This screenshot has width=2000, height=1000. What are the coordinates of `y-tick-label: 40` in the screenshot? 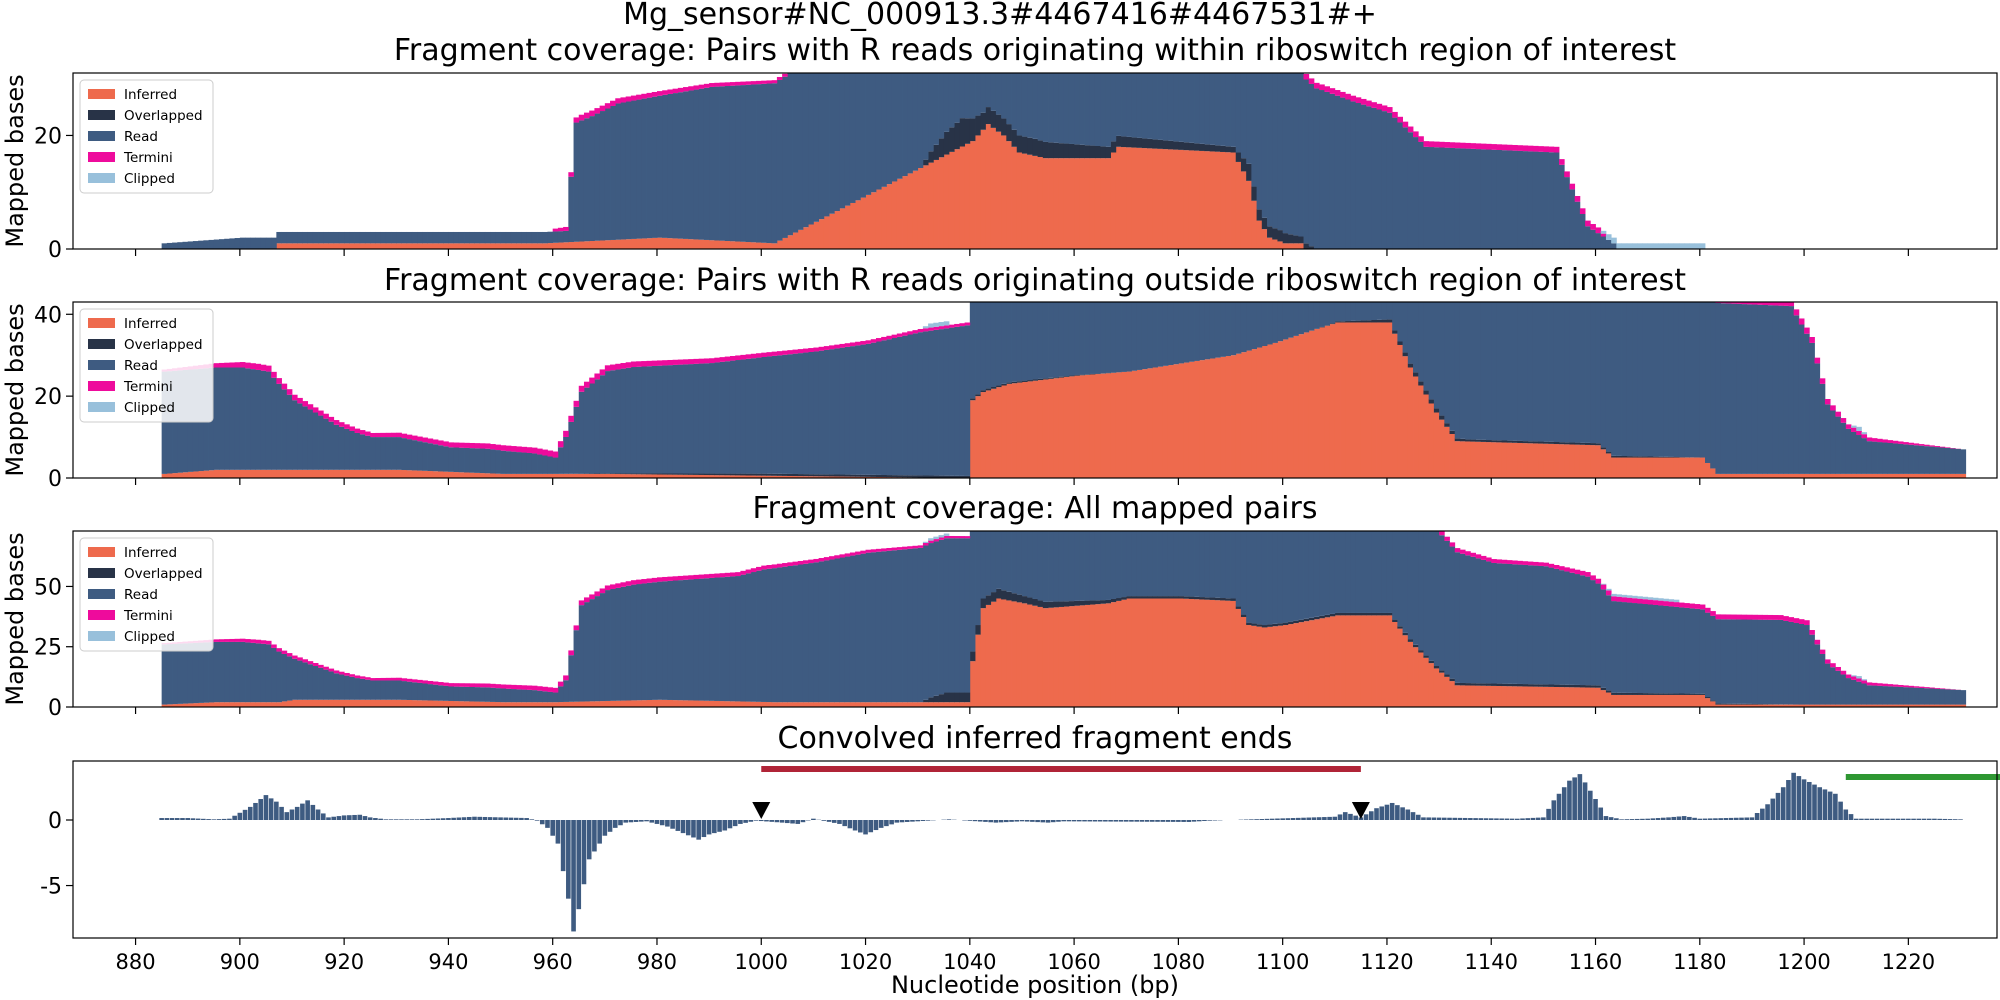 It's located at (48, 315).